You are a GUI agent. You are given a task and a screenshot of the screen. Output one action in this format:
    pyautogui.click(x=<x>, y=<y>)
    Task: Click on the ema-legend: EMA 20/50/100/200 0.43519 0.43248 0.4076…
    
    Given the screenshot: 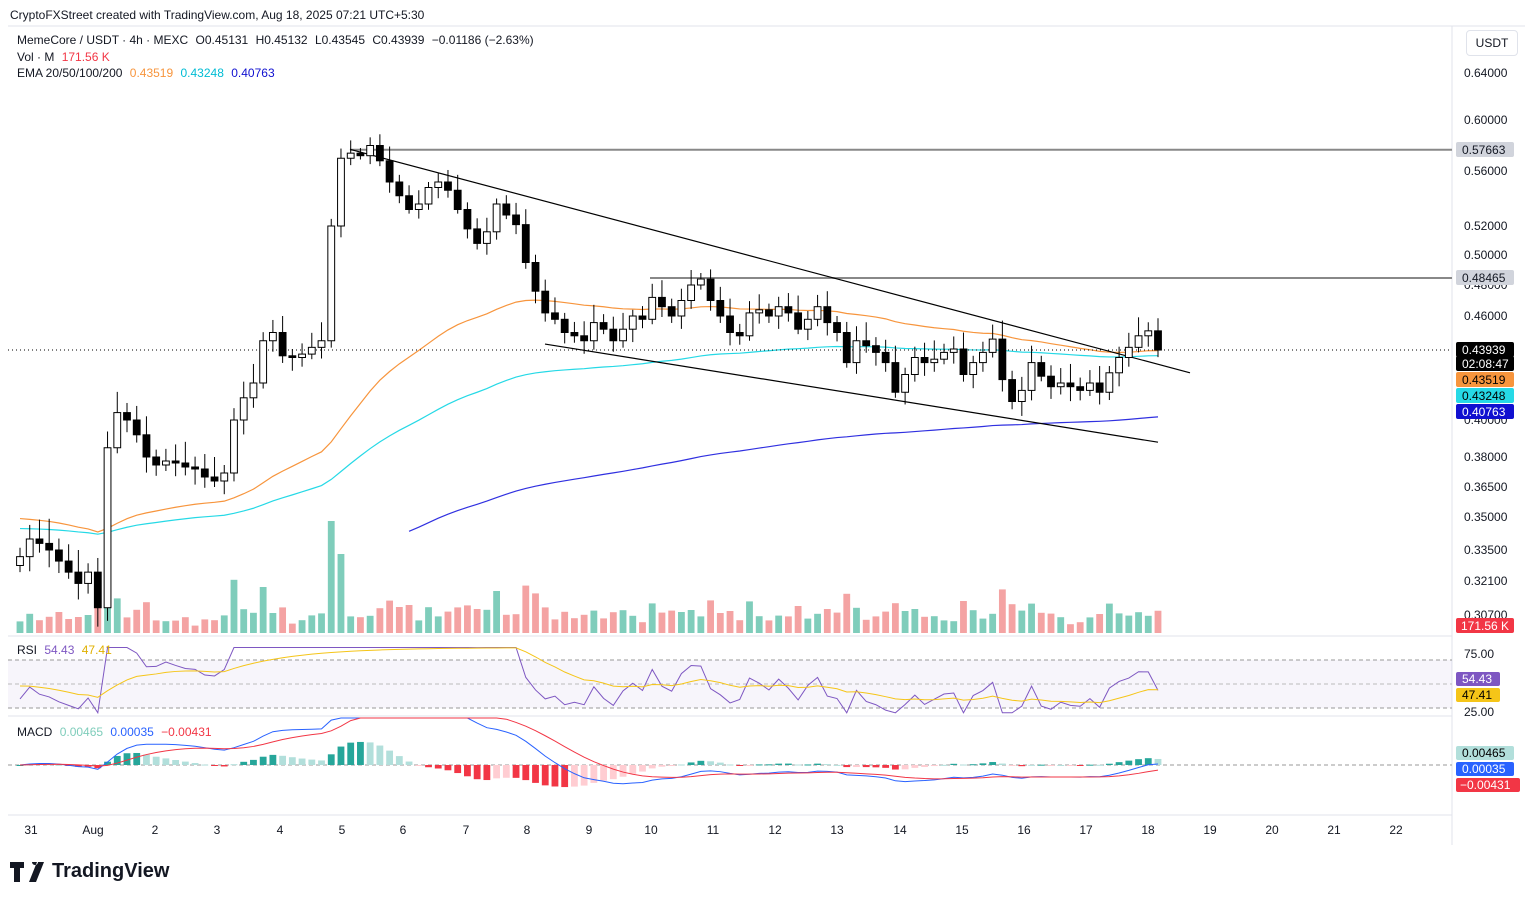 What is the action you would take?
    pyautogui.click(x=148, y=73)
    